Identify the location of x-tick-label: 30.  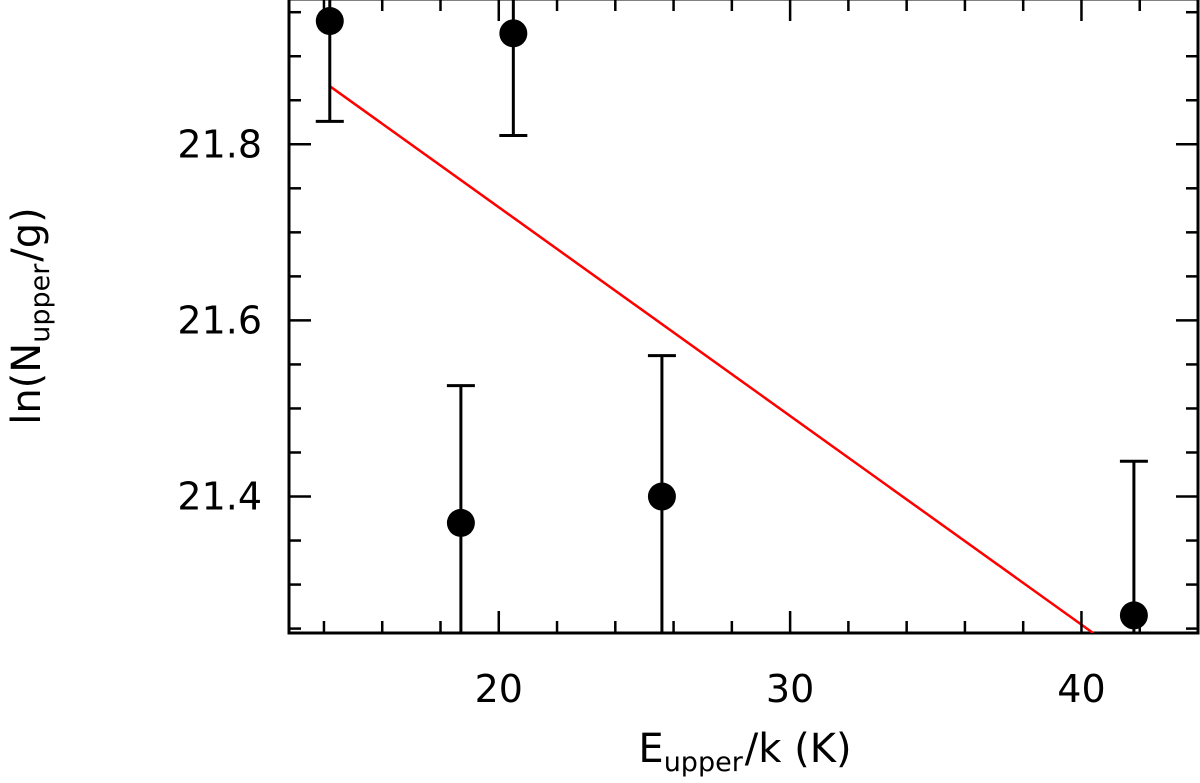
(790, 689).